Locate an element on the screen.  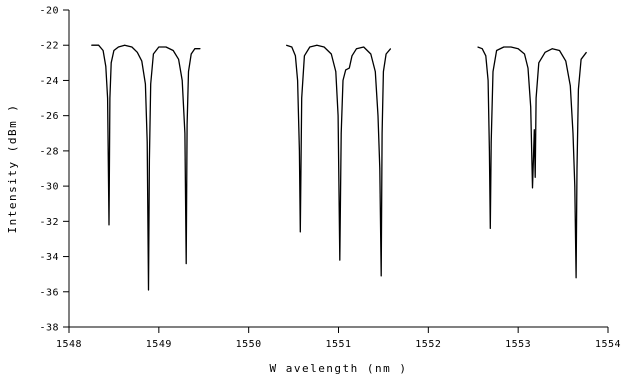
x-tick-label: 1550 is located at coordinates (249, 344).